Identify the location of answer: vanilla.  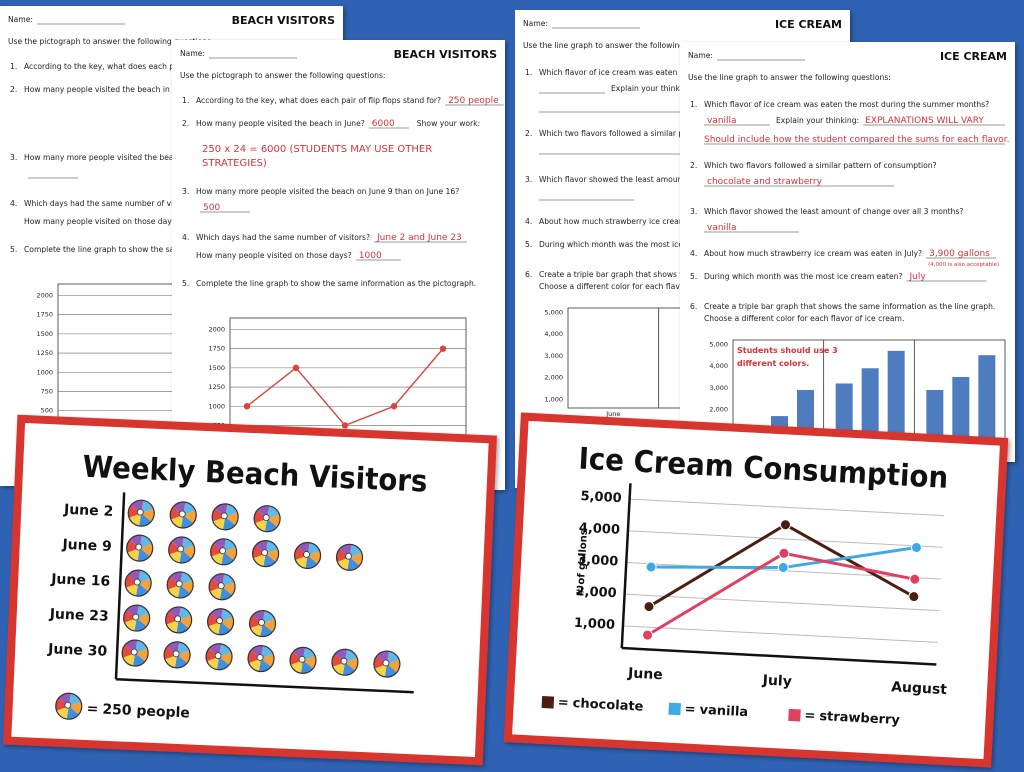
(722, 121).